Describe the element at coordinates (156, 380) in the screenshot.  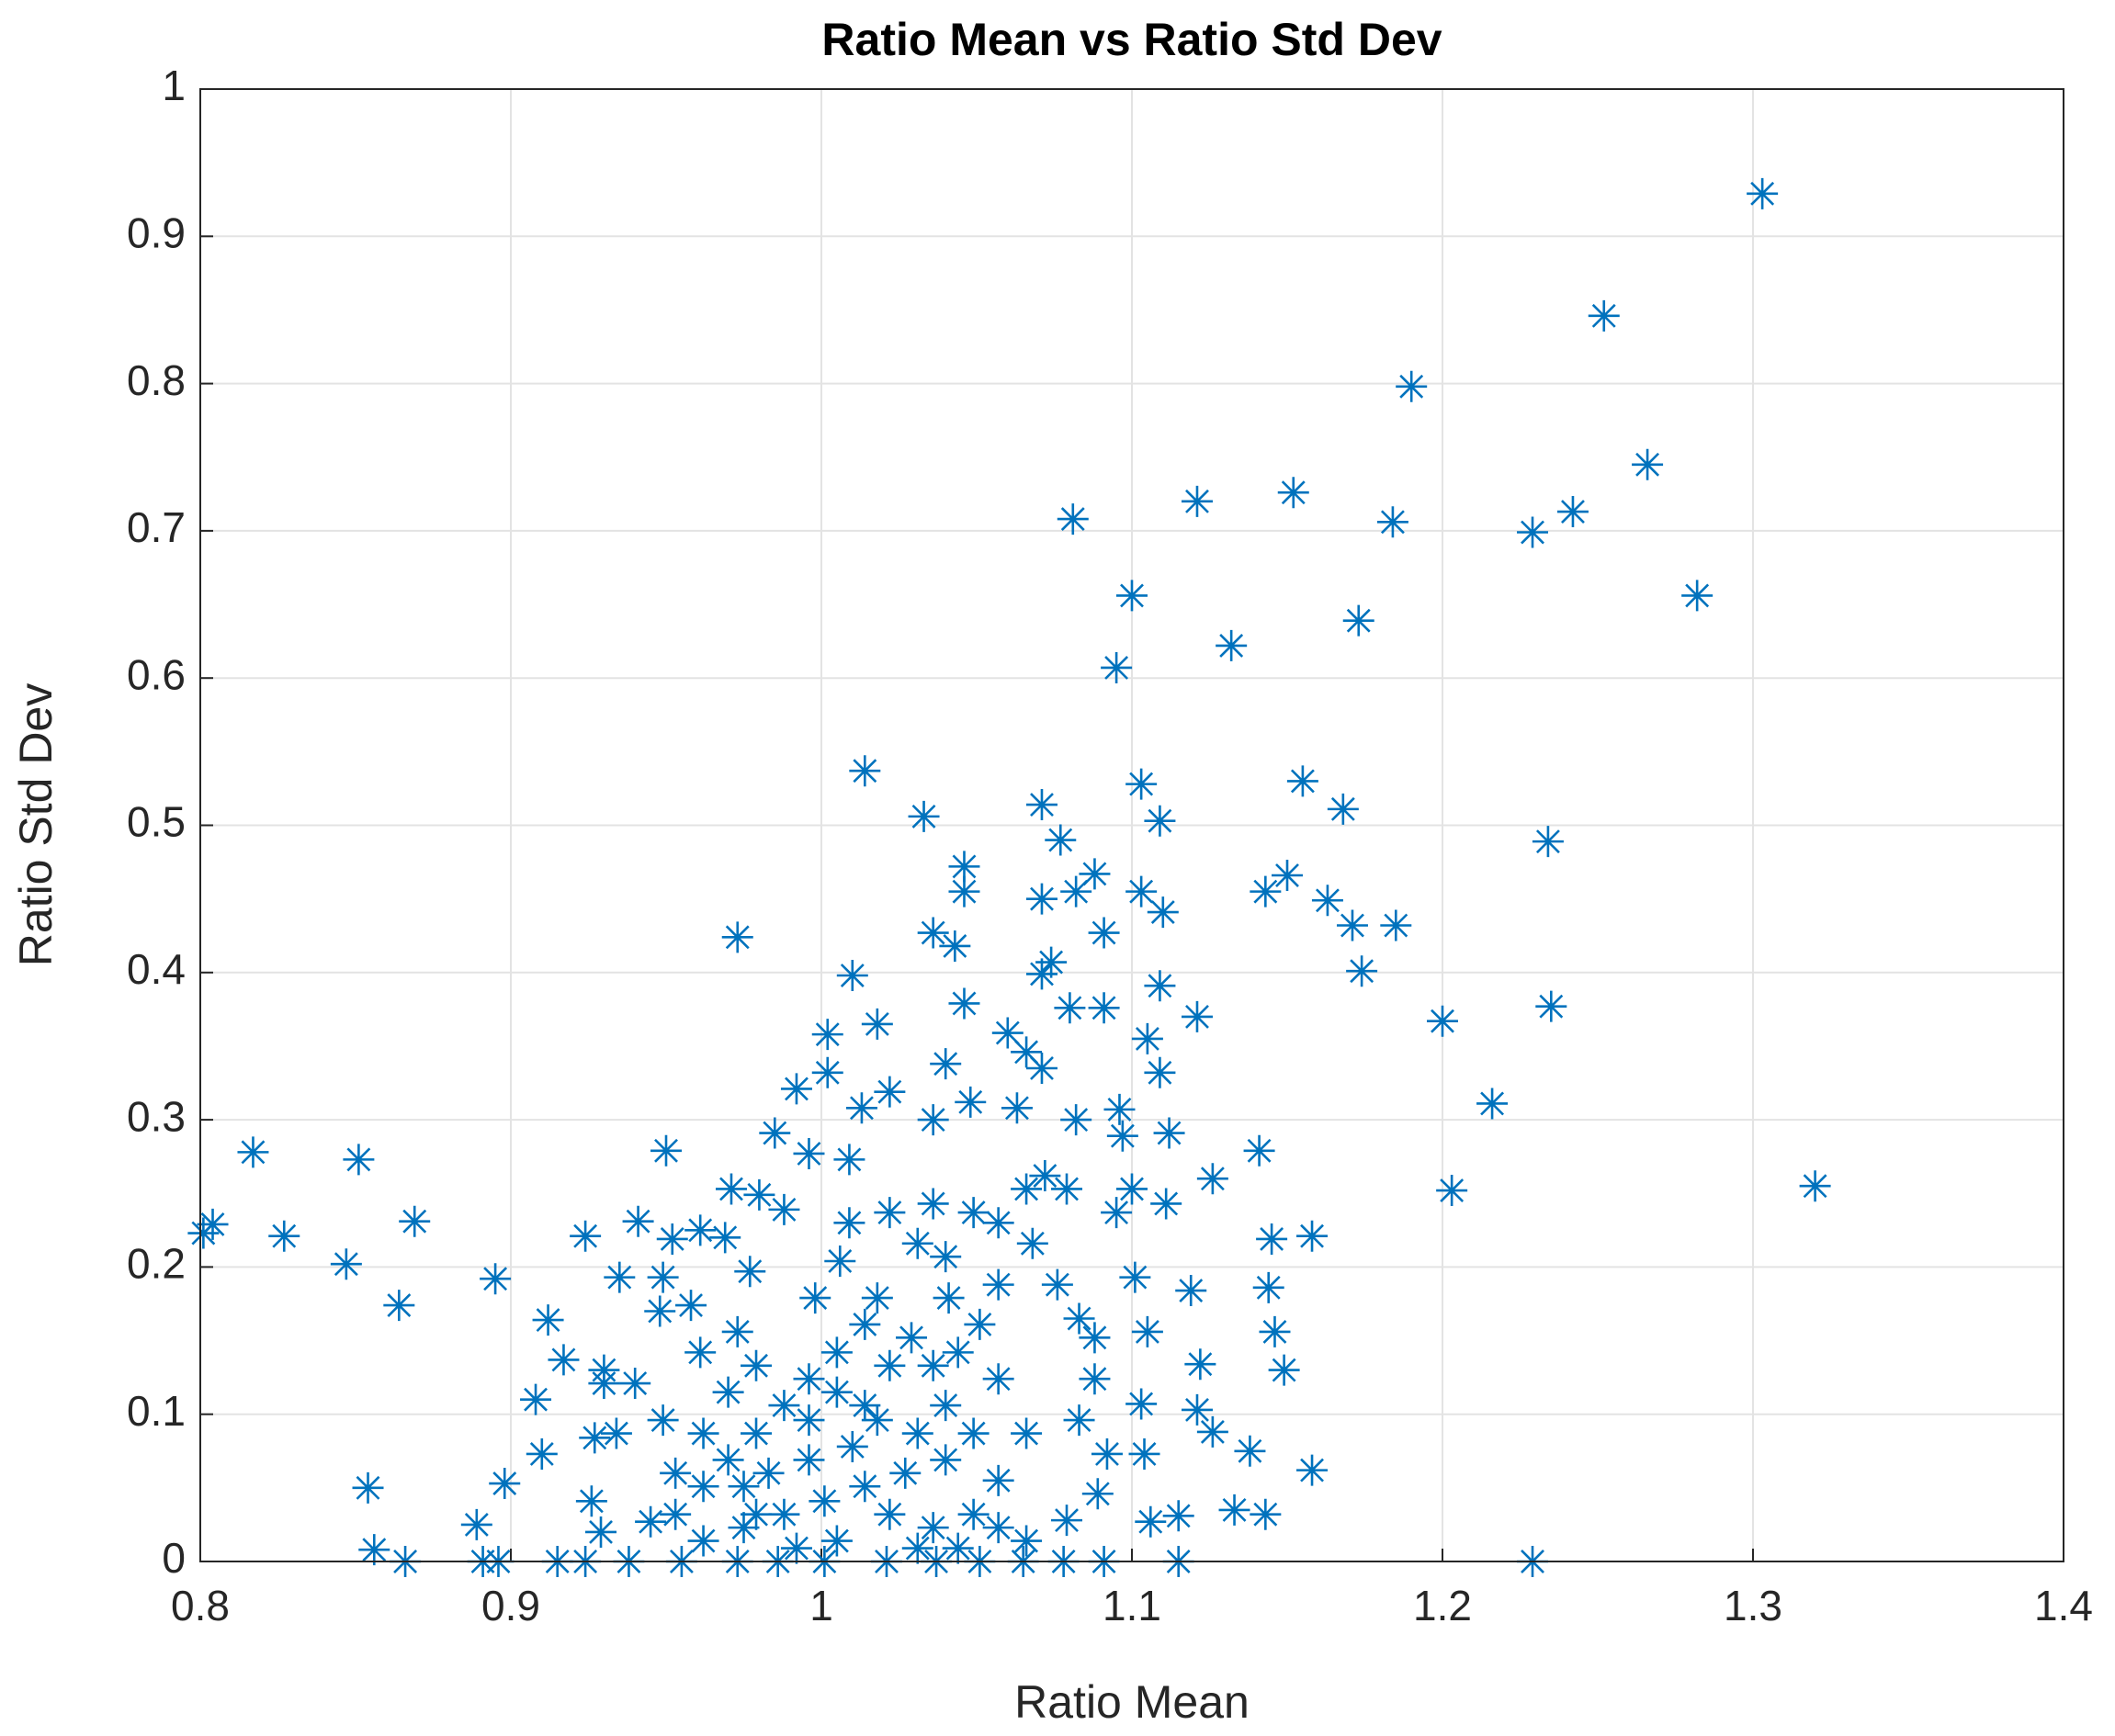
I see `y-tick-label: 0.8` at that location.